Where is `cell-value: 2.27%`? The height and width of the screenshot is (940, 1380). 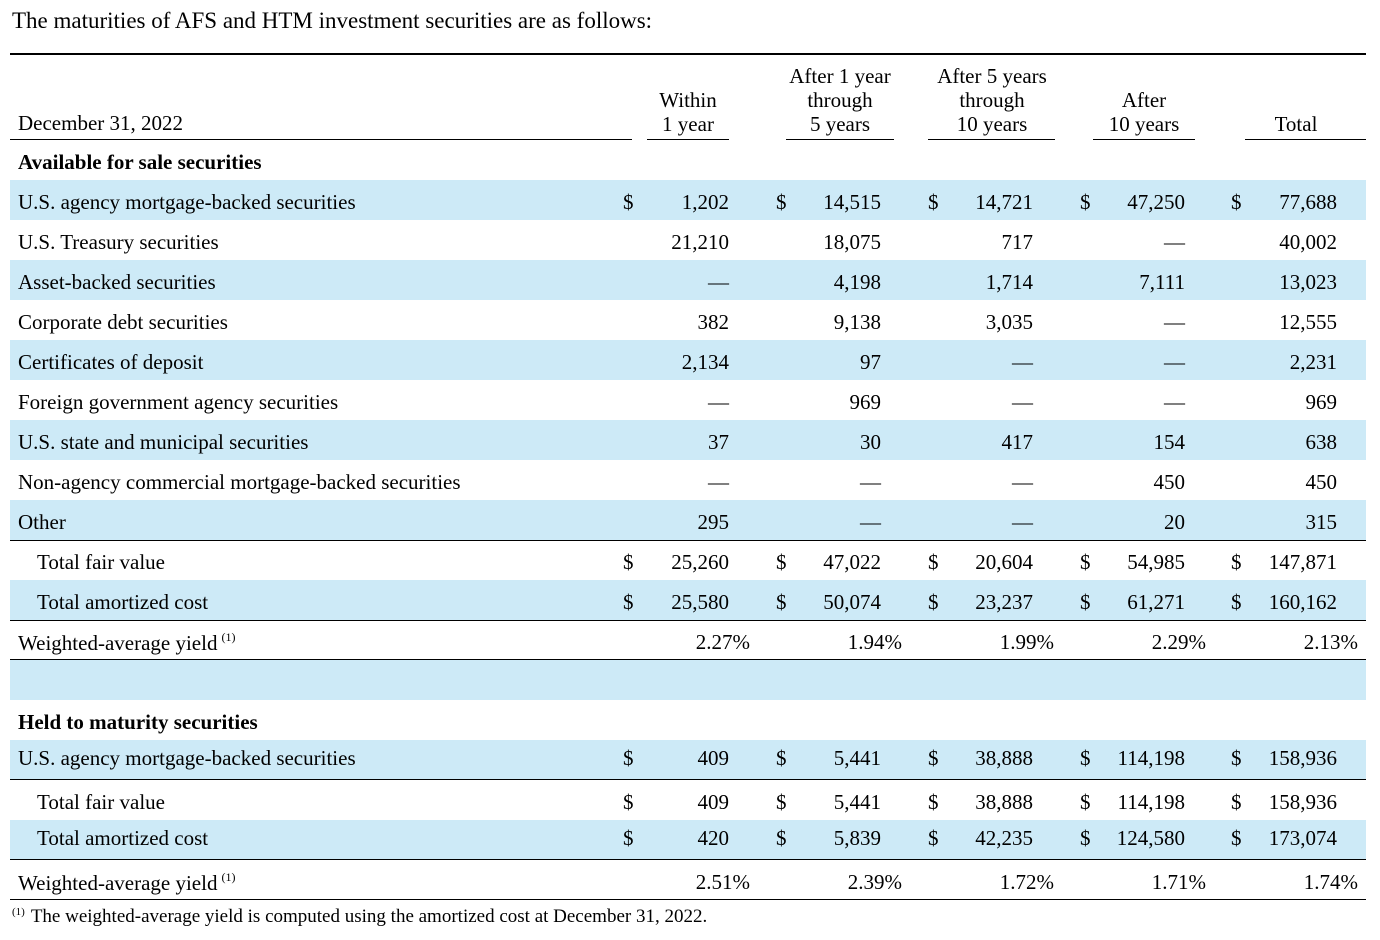 cell-value: 2.27% is located at coordinates (722, 642).